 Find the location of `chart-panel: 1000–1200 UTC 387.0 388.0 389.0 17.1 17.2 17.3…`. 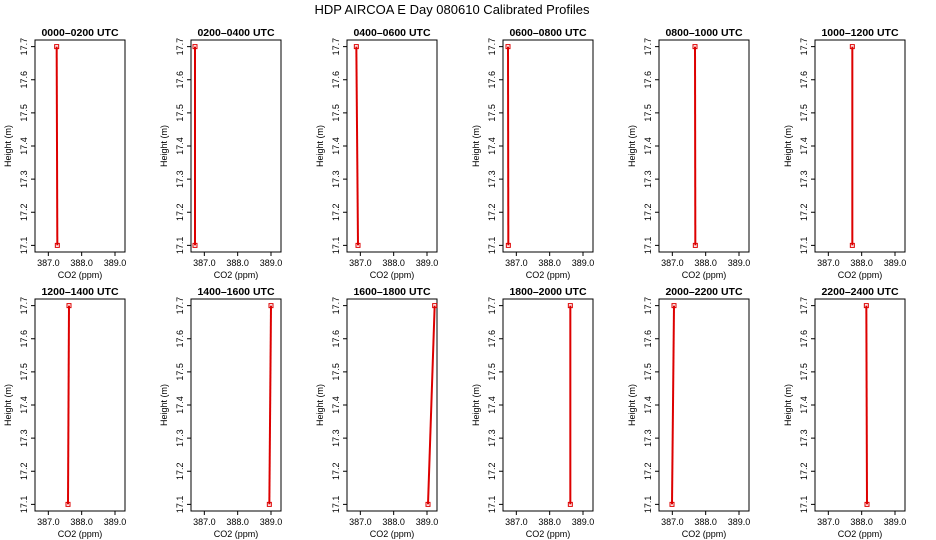

chart-panel: 1000–1200 UTC 387.0 388.0 389.0 17.1 17.2 17.3… is located at coordinates (844, 153).